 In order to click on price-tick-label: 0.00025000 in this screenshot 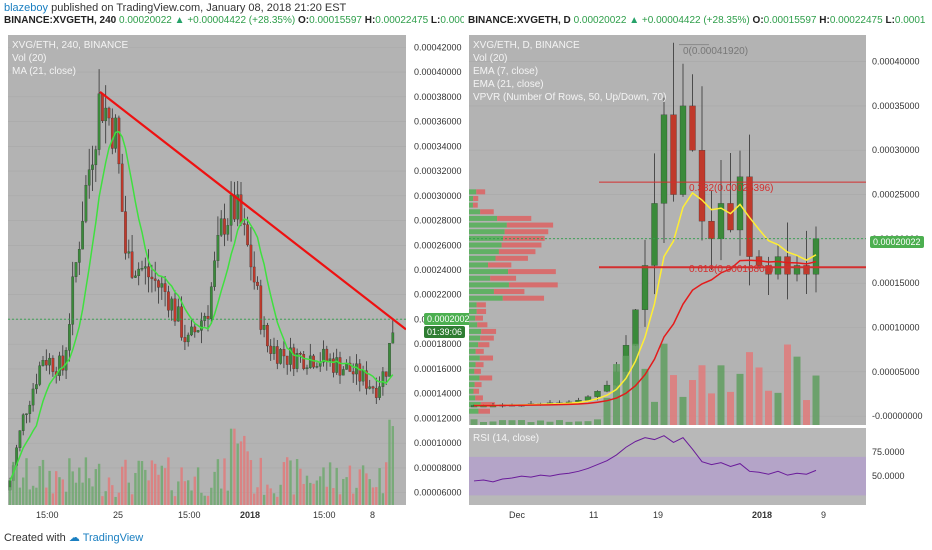, I will do `click(896, 195)`.